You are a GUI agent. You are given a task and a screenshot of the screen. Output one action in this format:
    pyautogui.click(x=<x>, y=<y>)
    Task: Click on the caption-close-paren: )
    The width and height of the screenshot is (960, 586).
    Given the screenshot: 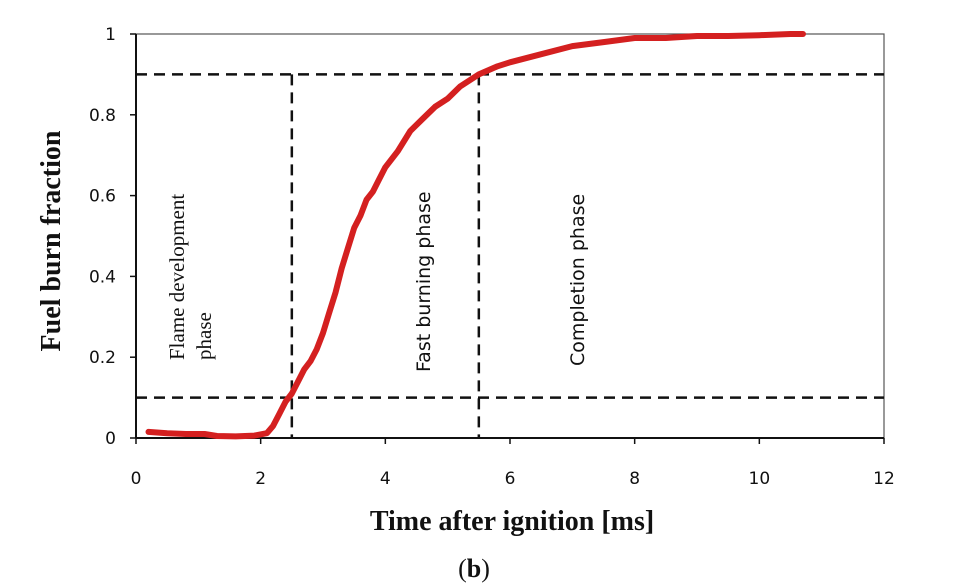 What is the action you would take?
    pyautogui.click(x=485, y=568)
    